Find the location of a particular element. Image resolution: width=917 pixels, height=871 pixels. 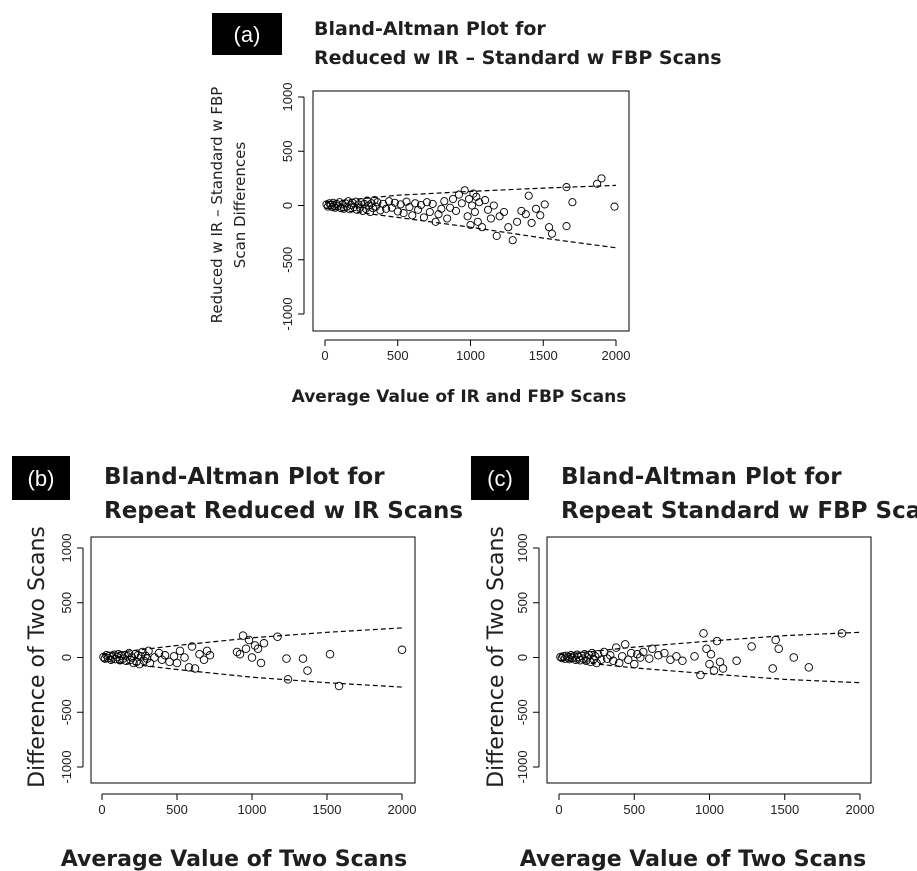

panel-a-x-tick-label: 1000 is located at coordinates (470, 355).